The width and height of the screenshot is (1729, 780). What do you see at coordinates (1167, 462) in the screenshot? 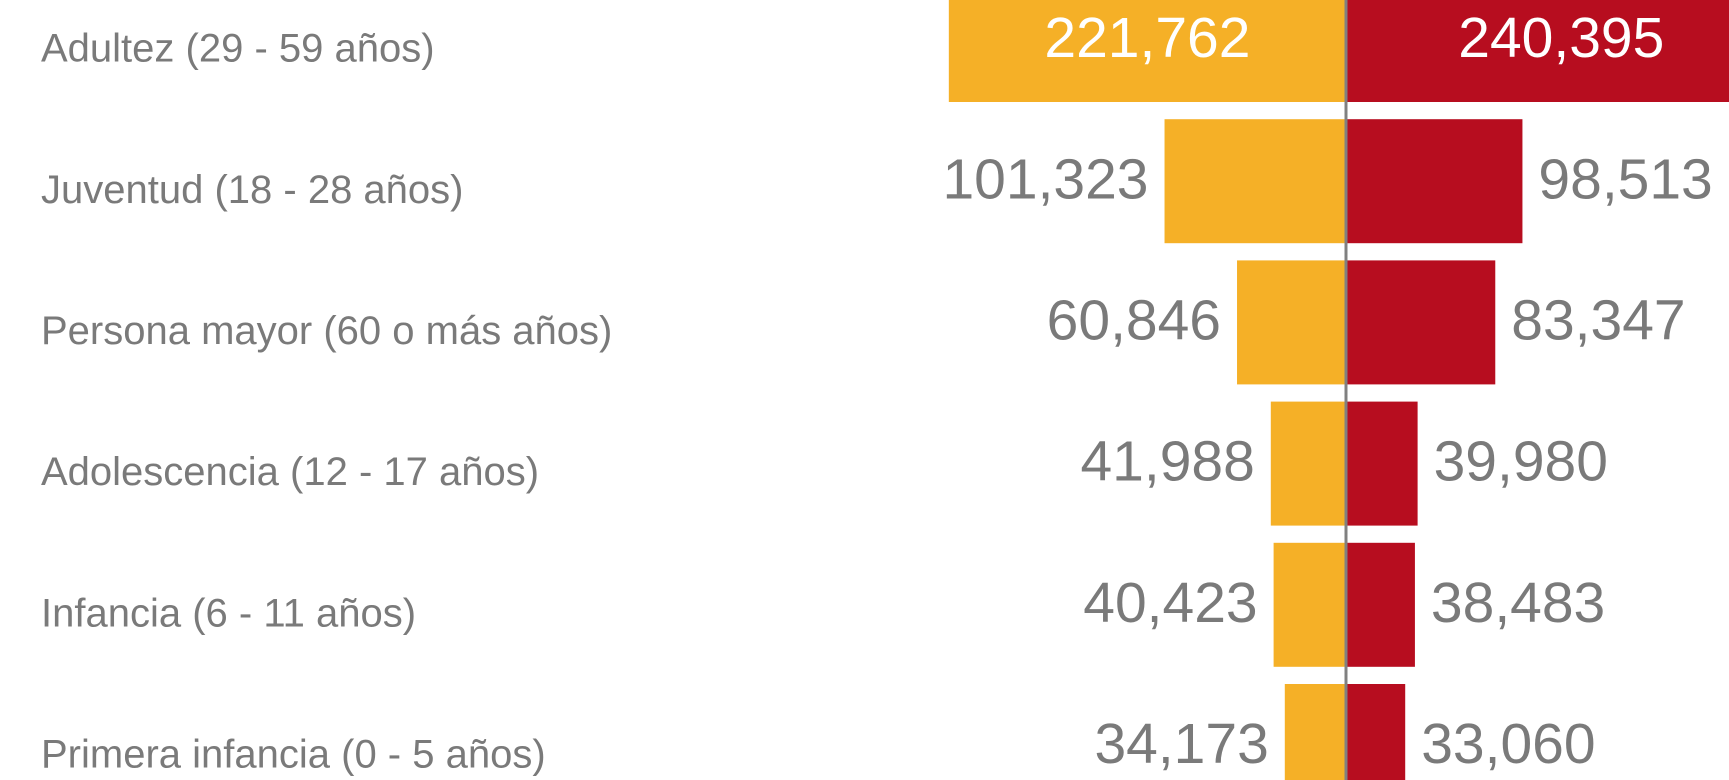
I see `value-label: 41,988` at bounding box center [1167, 462].